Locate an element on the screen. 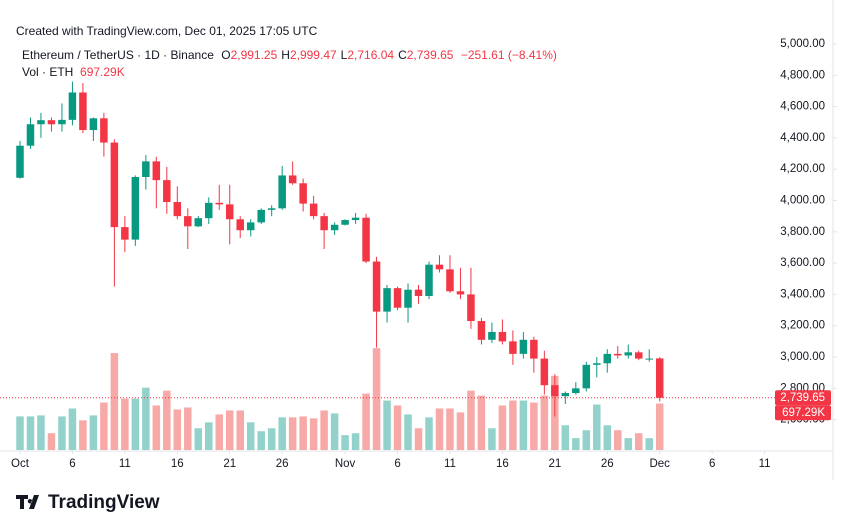 This screenshot has height=524, width=843. x-tick-label: 16 is located at coordinates (502, 464).